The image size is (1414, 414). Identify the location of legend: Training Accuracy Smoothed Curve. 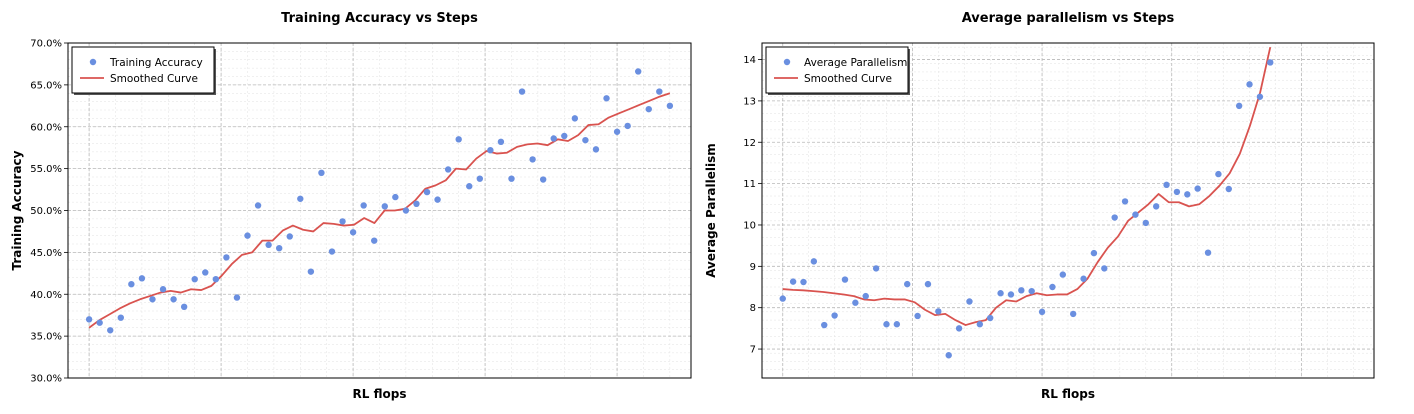
(143, 70).